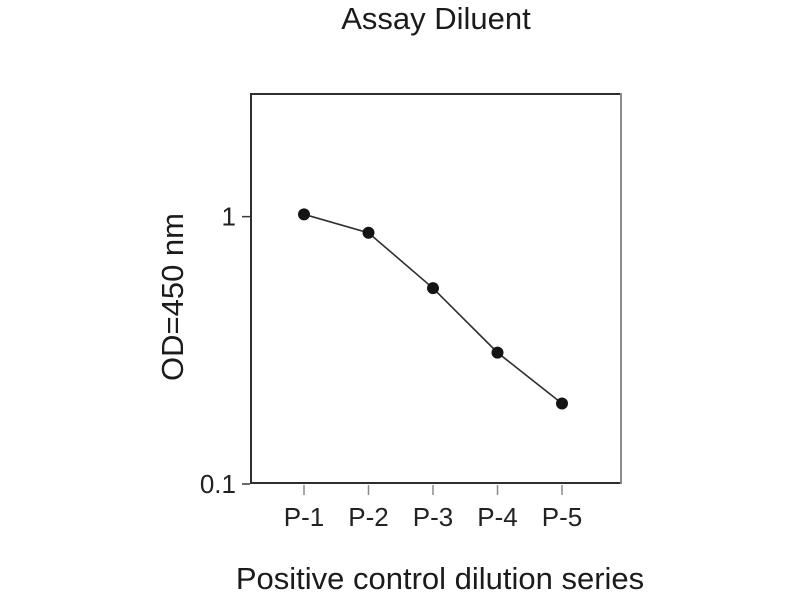  I want to click on x-tick-label: P-1, so click(304, 517).